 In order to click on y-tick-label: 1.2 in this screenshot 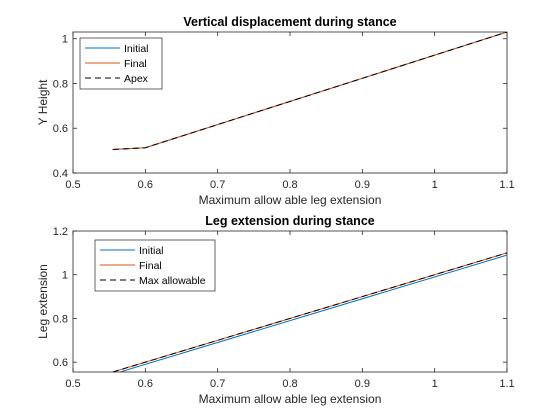, I will do `click(60, 232)`.